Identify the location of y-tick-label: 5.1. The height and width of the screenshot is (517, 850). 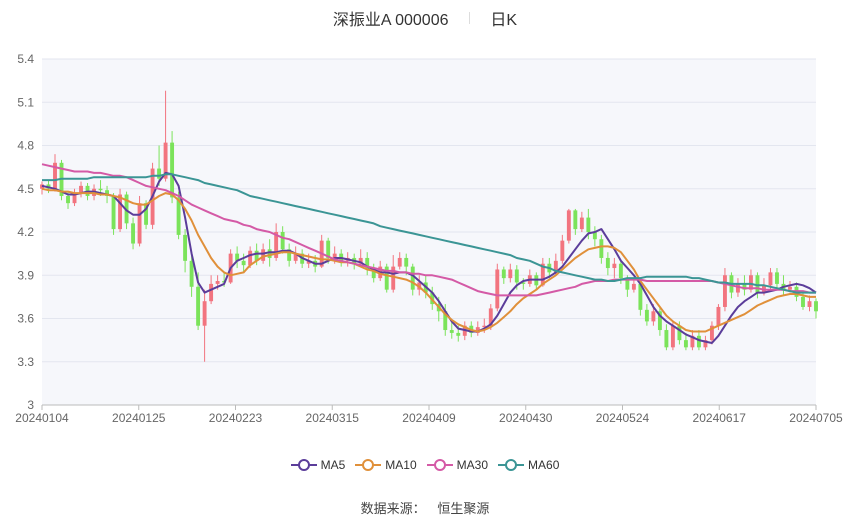
(25, 102).